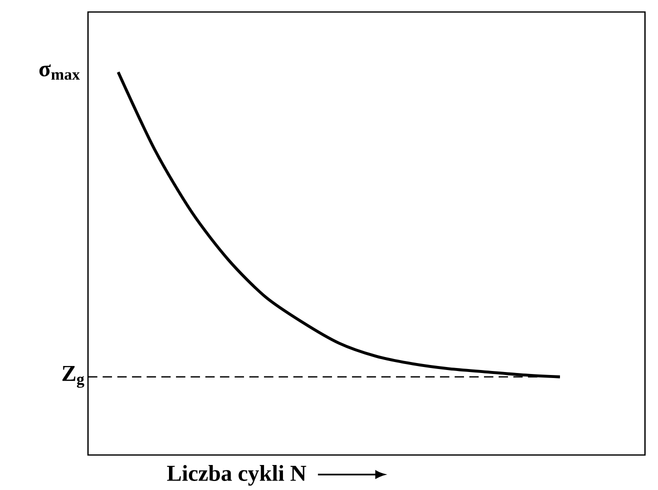  Describe the element at coordinates (236, 475) in the screenshot. I see `x-axis-title: Liczba cykli N` at that location.